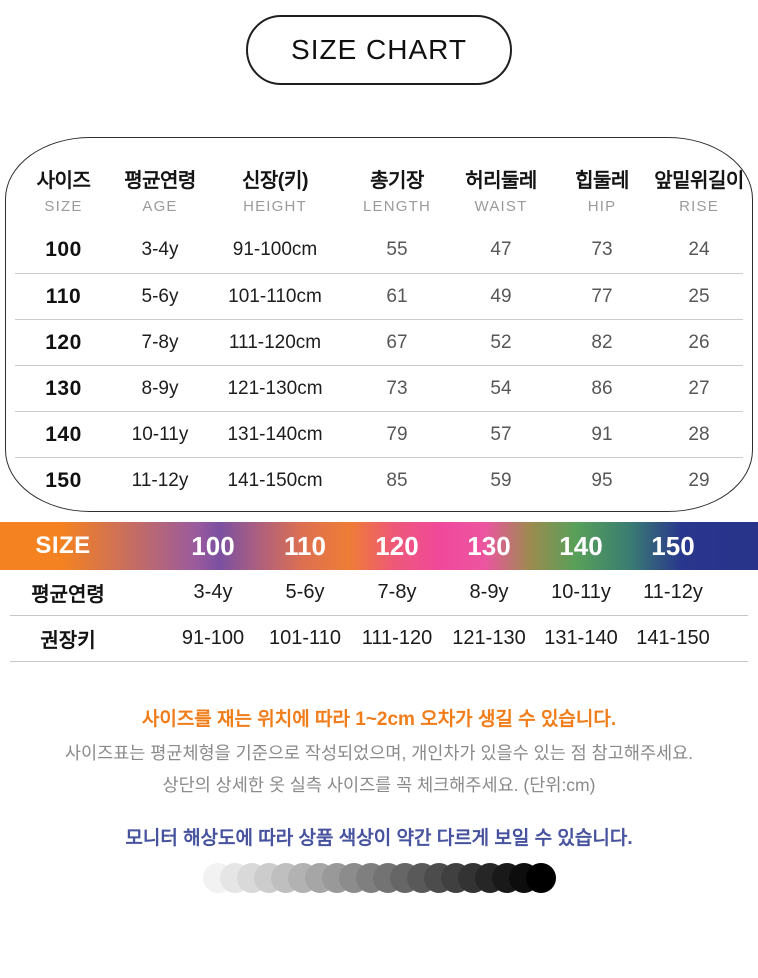 The height and width of the screenshot is (978, 758). What do you see at coordinates (602, 206) in the screenshot?
I see `column-header-en: HIP` at bounding box center [602, 206].